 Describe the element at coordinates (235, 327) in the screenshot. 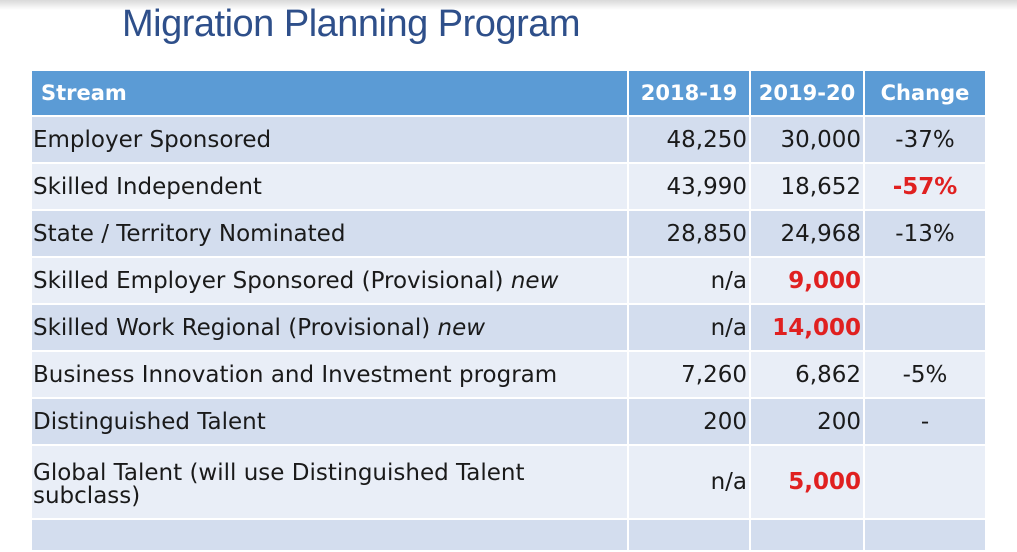

I see `stream-label: Skilled Work Regional (Provisional)` at that location.